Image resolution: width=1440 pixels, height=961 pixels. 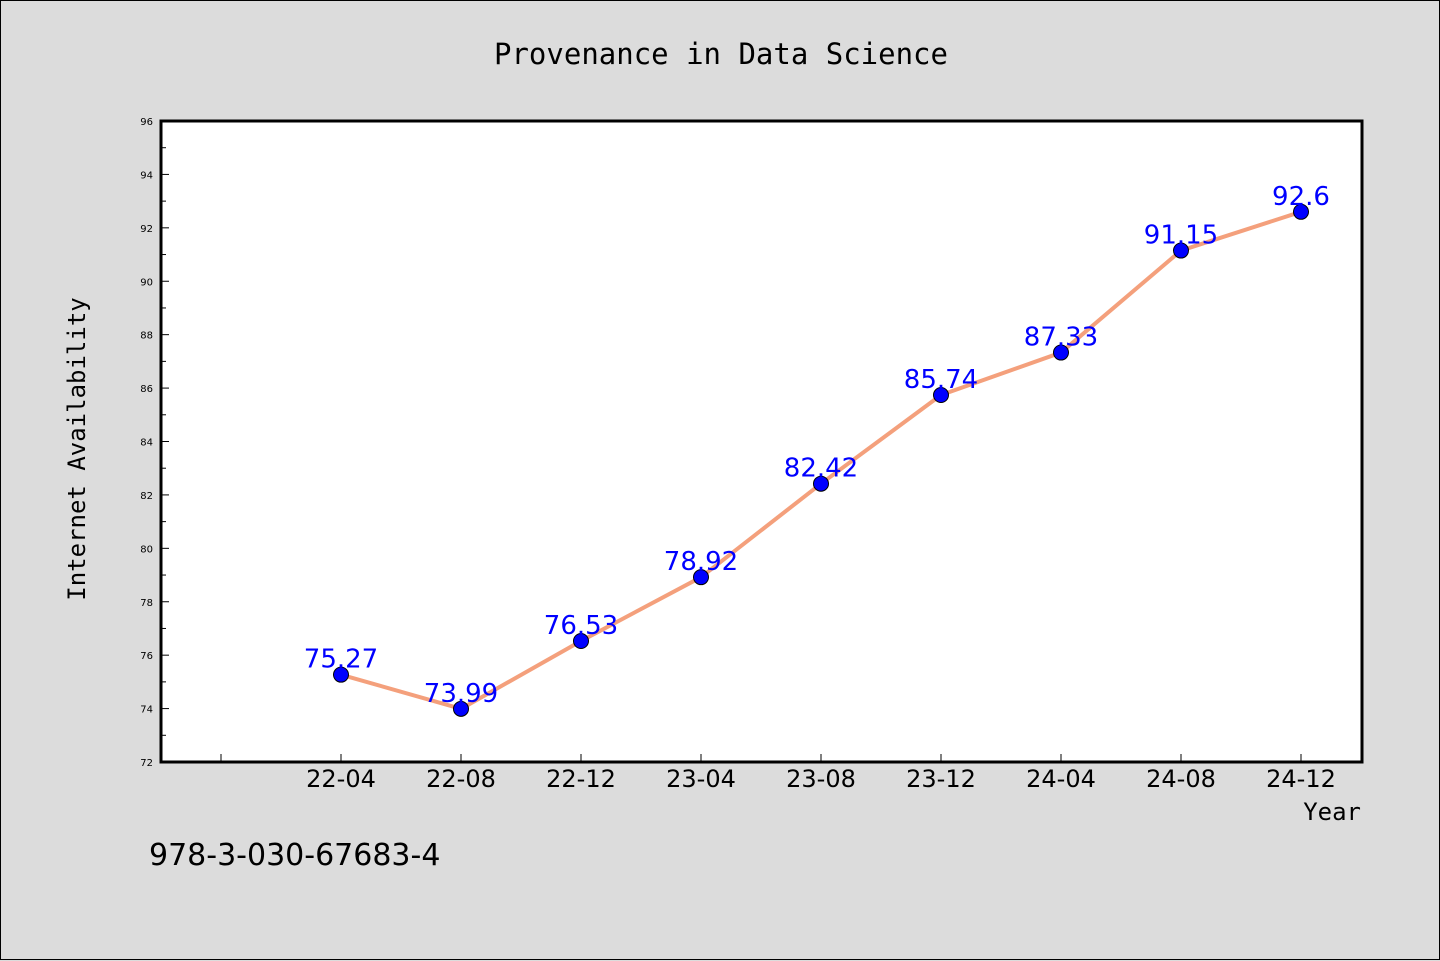 I want to click on y-tick-label: 82, so click(x=146, y=496).